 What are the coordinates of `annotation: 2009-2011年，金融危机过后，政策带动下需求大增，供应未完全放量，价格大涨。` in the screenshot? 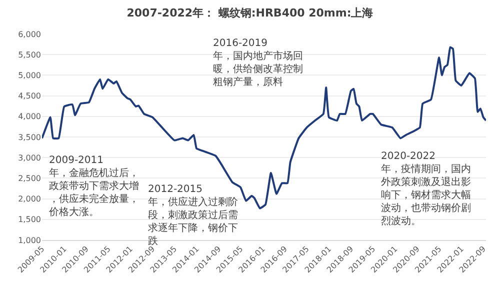 It's located at (93, 186).